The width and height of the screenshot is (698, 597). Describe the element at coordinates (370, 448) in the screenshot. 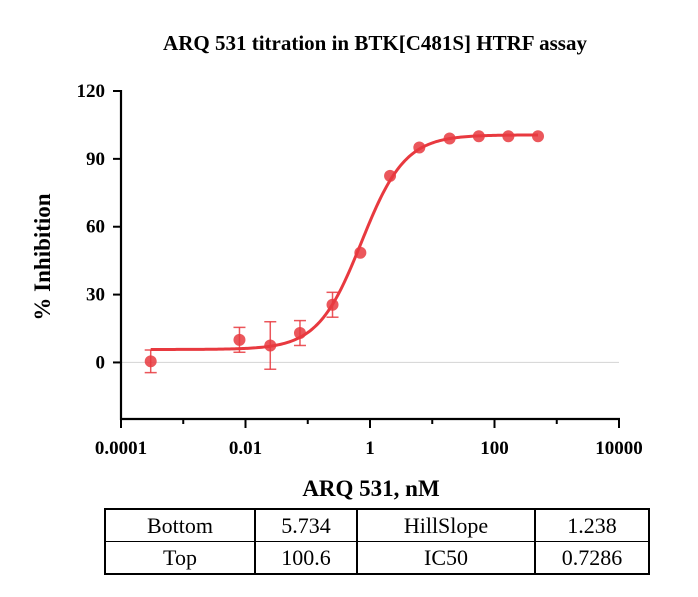

I see `x-tick-label: 1` at that location.